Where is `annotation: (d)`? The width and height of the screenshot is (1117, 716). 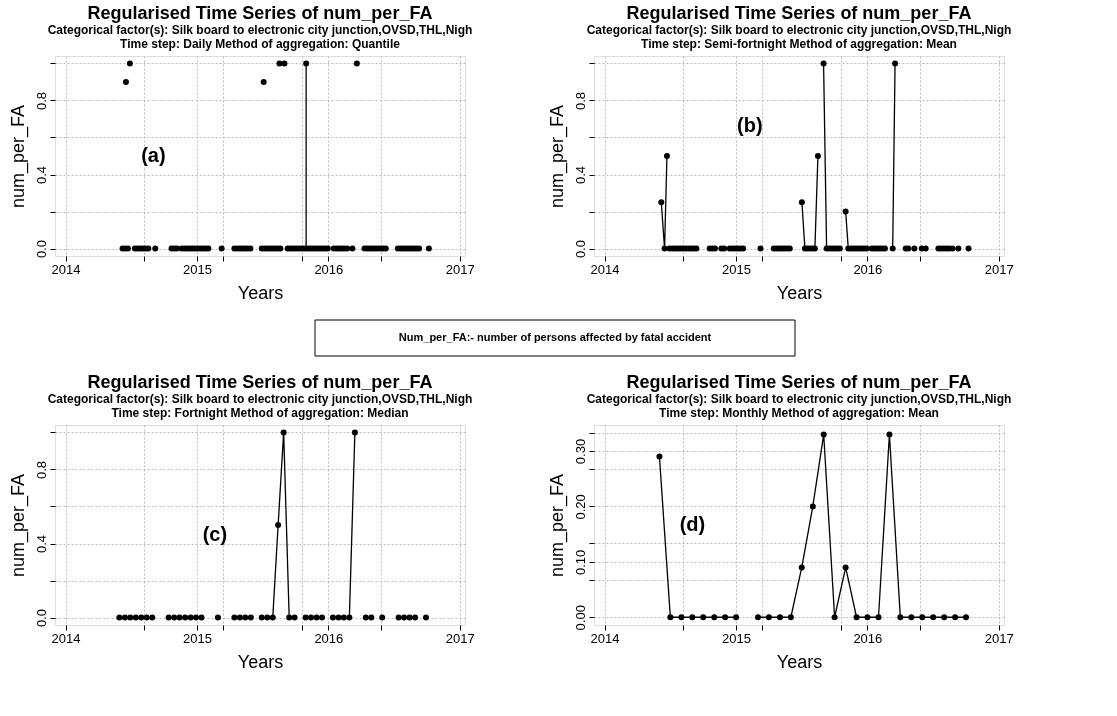 annotation: (d) is located at coordinates (692, 524).